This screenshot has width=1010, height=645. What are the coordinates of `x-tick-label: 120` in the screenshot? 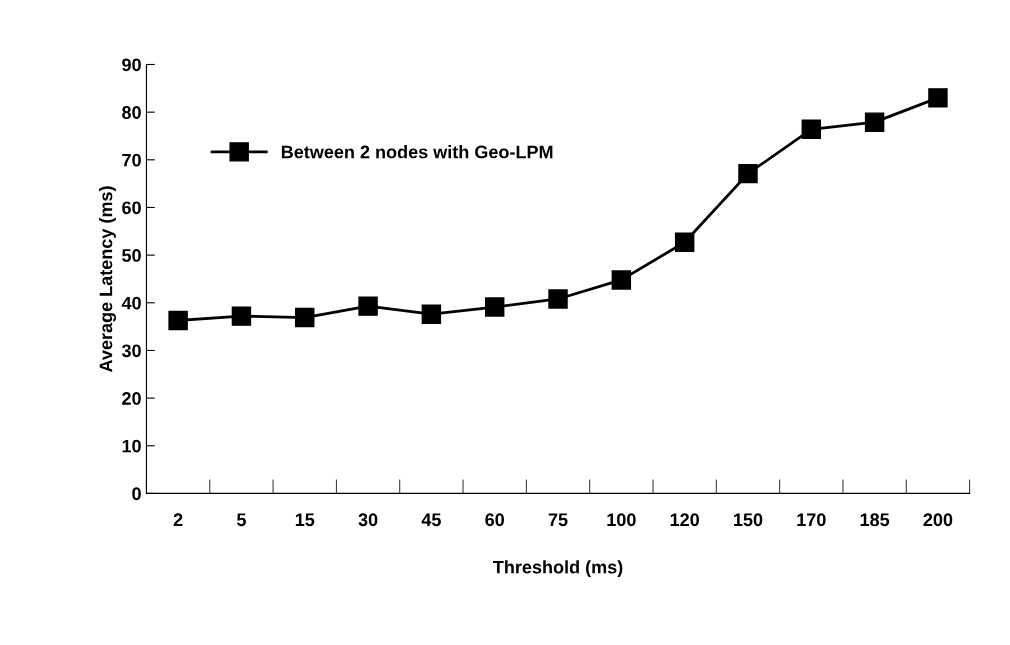 It's located at (684, 520).